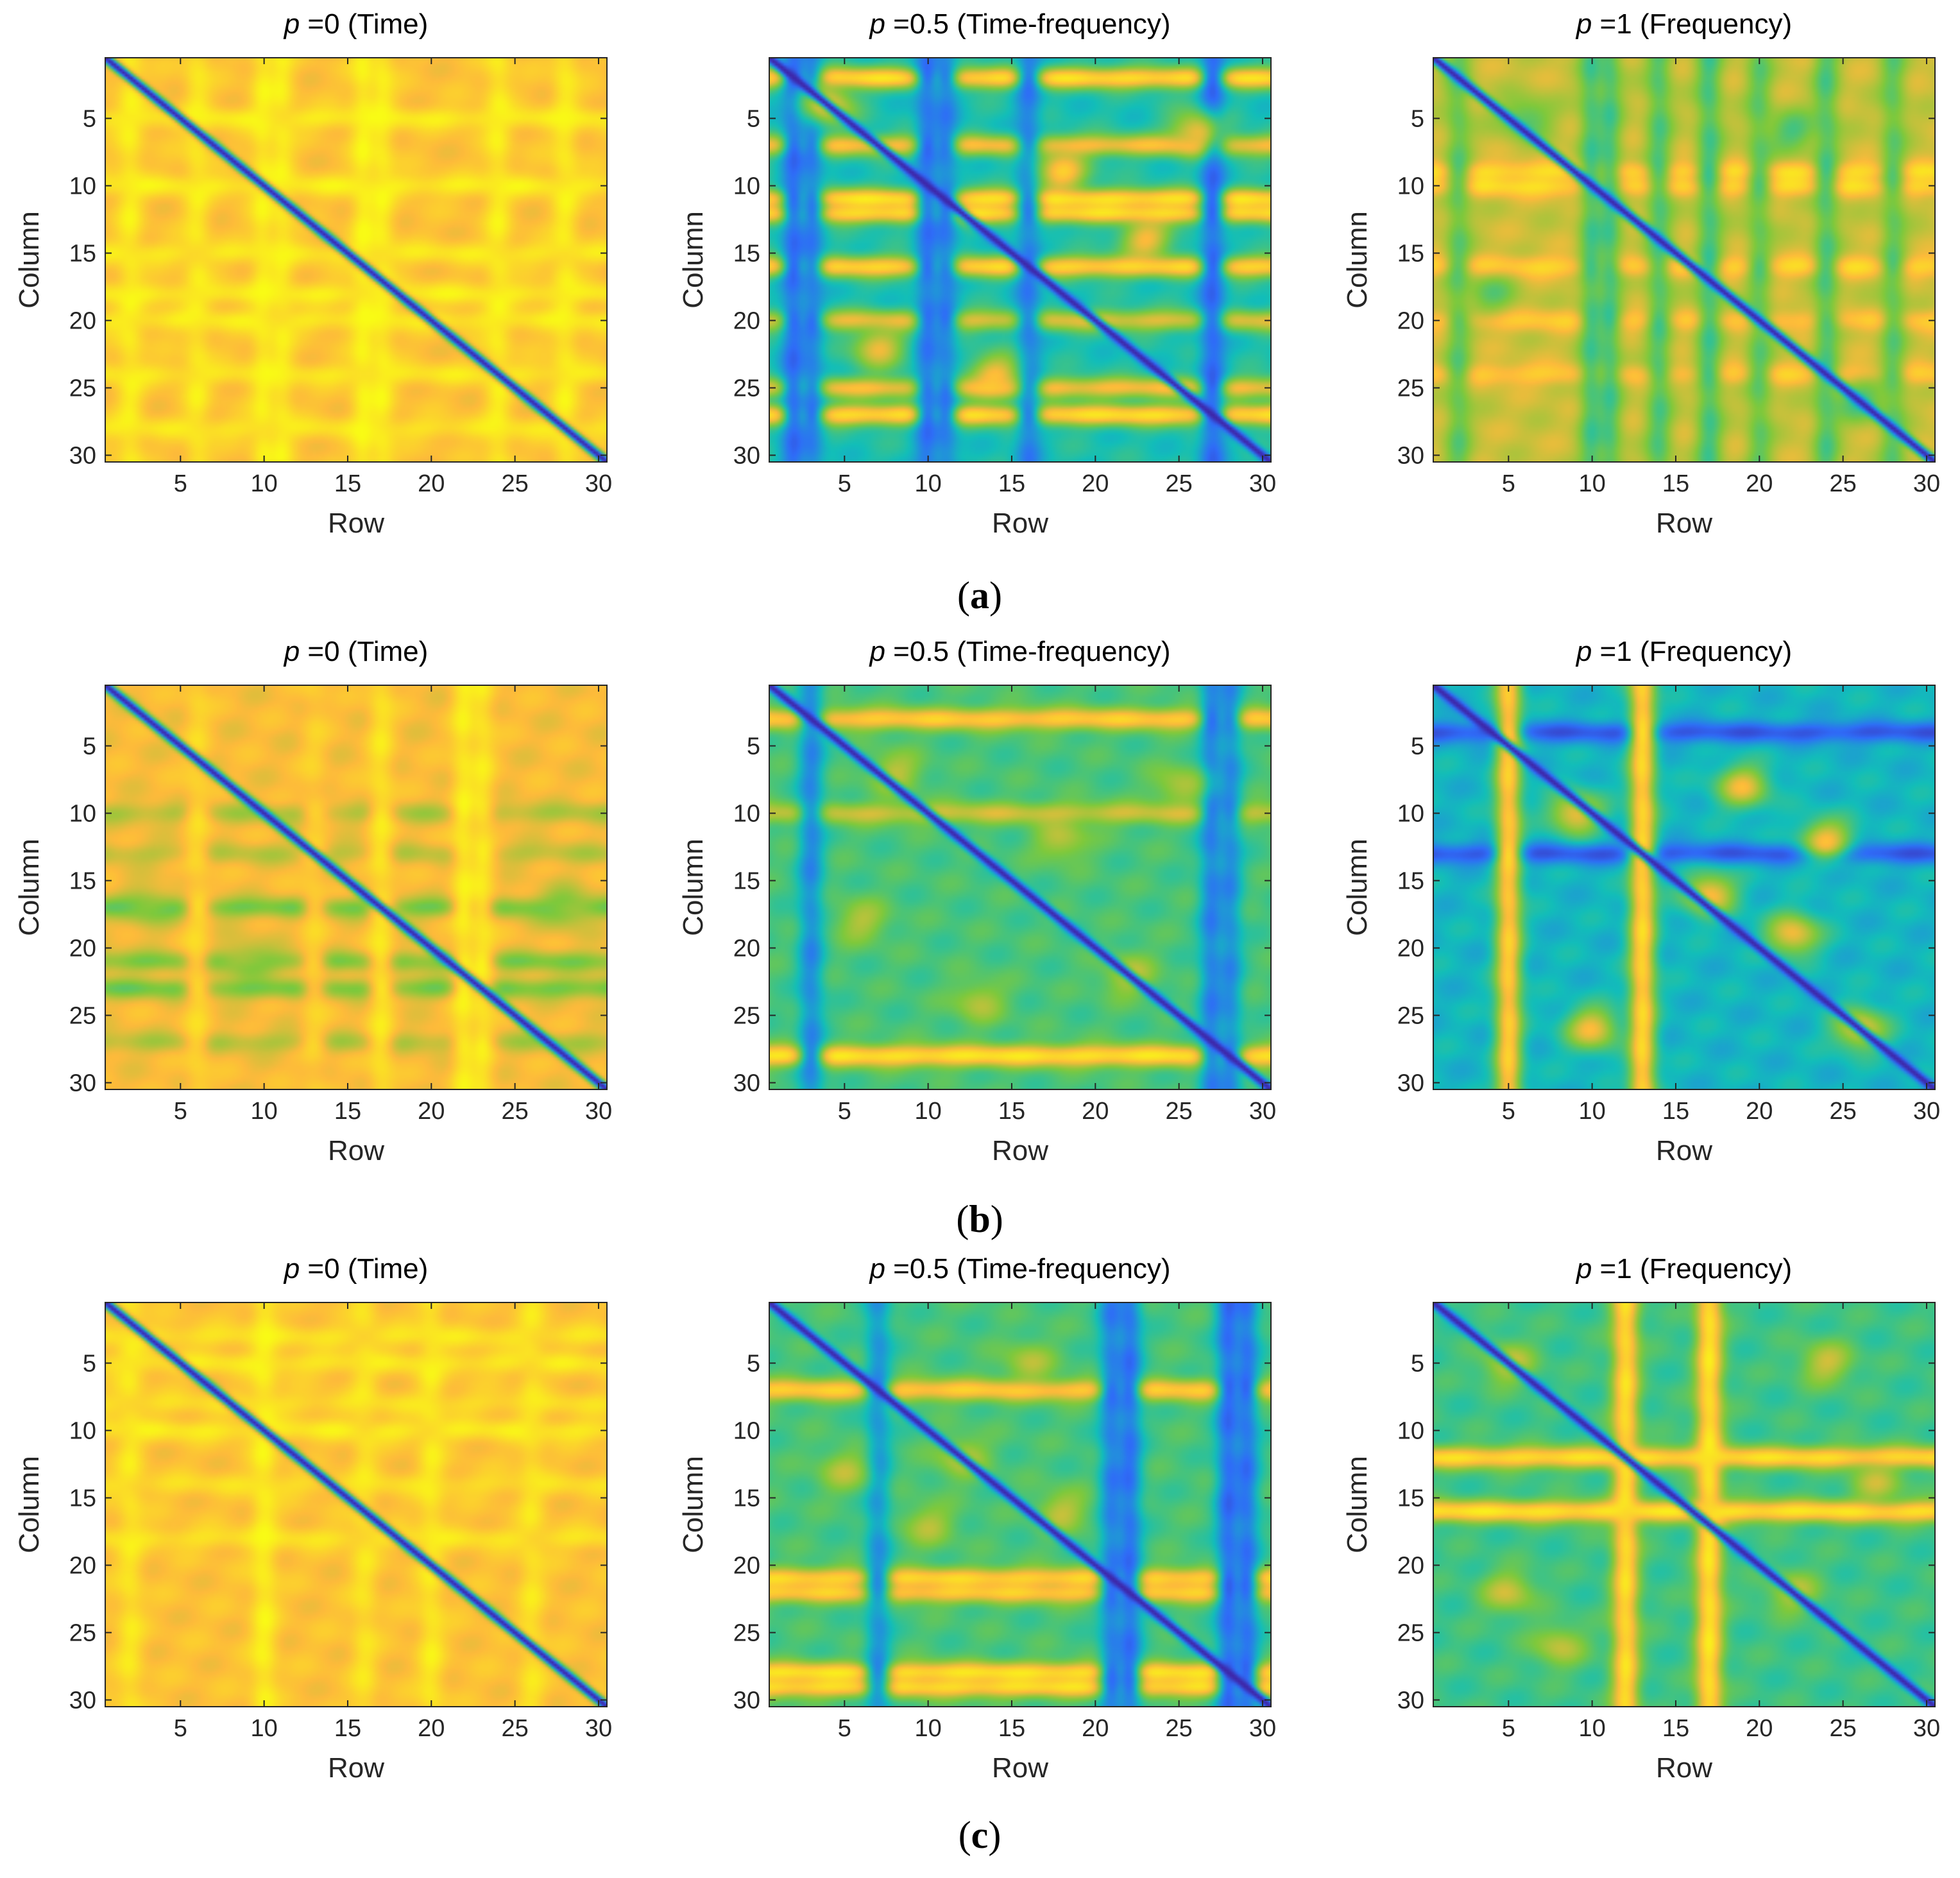 This screenshot has width=1960, height=1878. I want to click on panel-title: p =1 (Frequency), so click(1683, 1269).